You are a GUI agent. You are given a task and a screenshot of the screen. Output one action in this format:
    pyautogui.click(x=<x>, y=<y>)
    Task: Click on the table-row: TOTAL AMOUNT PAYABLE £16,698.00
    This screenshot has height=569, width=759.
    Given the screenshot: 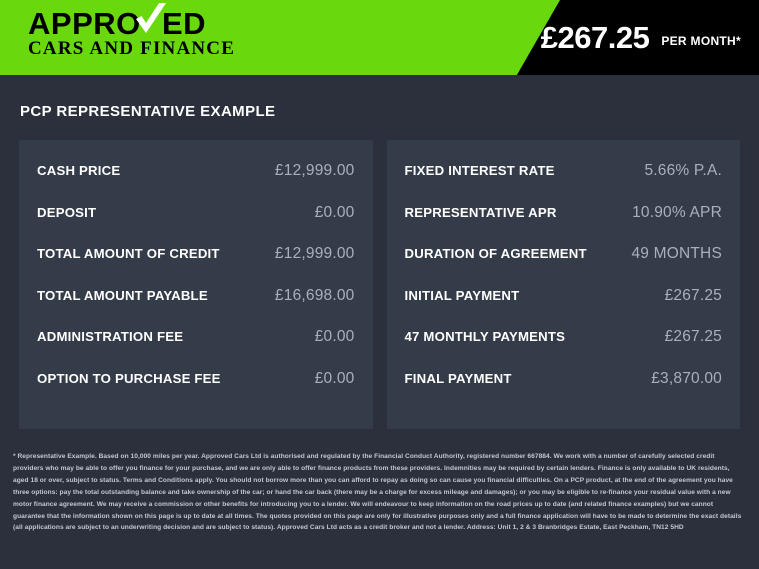 What is the action you would take?
    pyautogui.click(x=196, y=308)
    